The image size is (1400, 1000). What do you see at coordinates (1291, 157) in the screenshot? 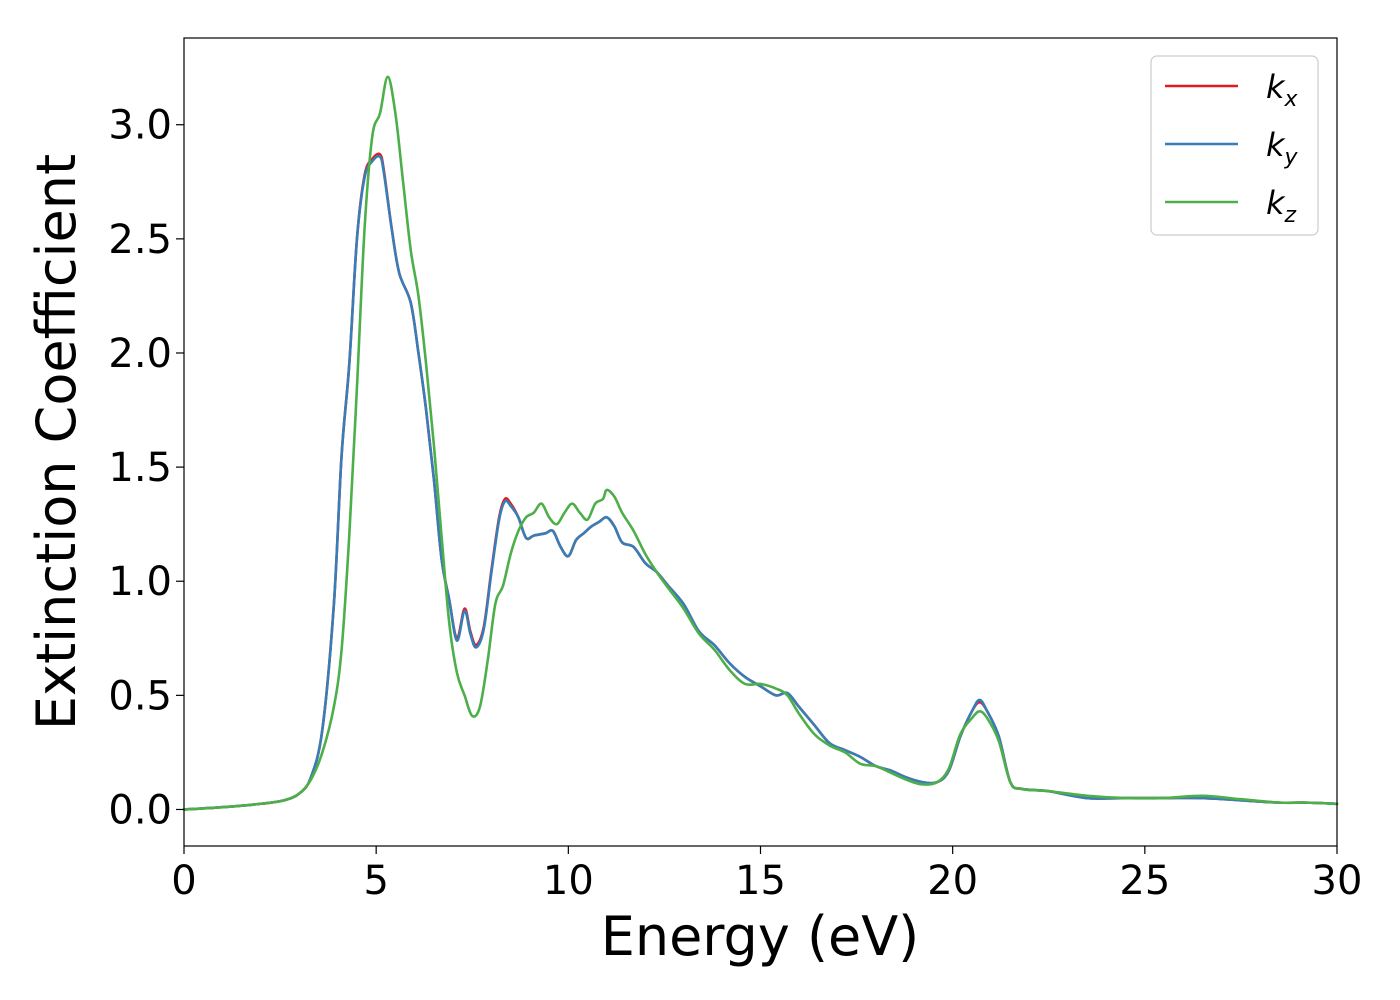
I see `legend-label-subscript: y` at bounding box center [1291, 157].